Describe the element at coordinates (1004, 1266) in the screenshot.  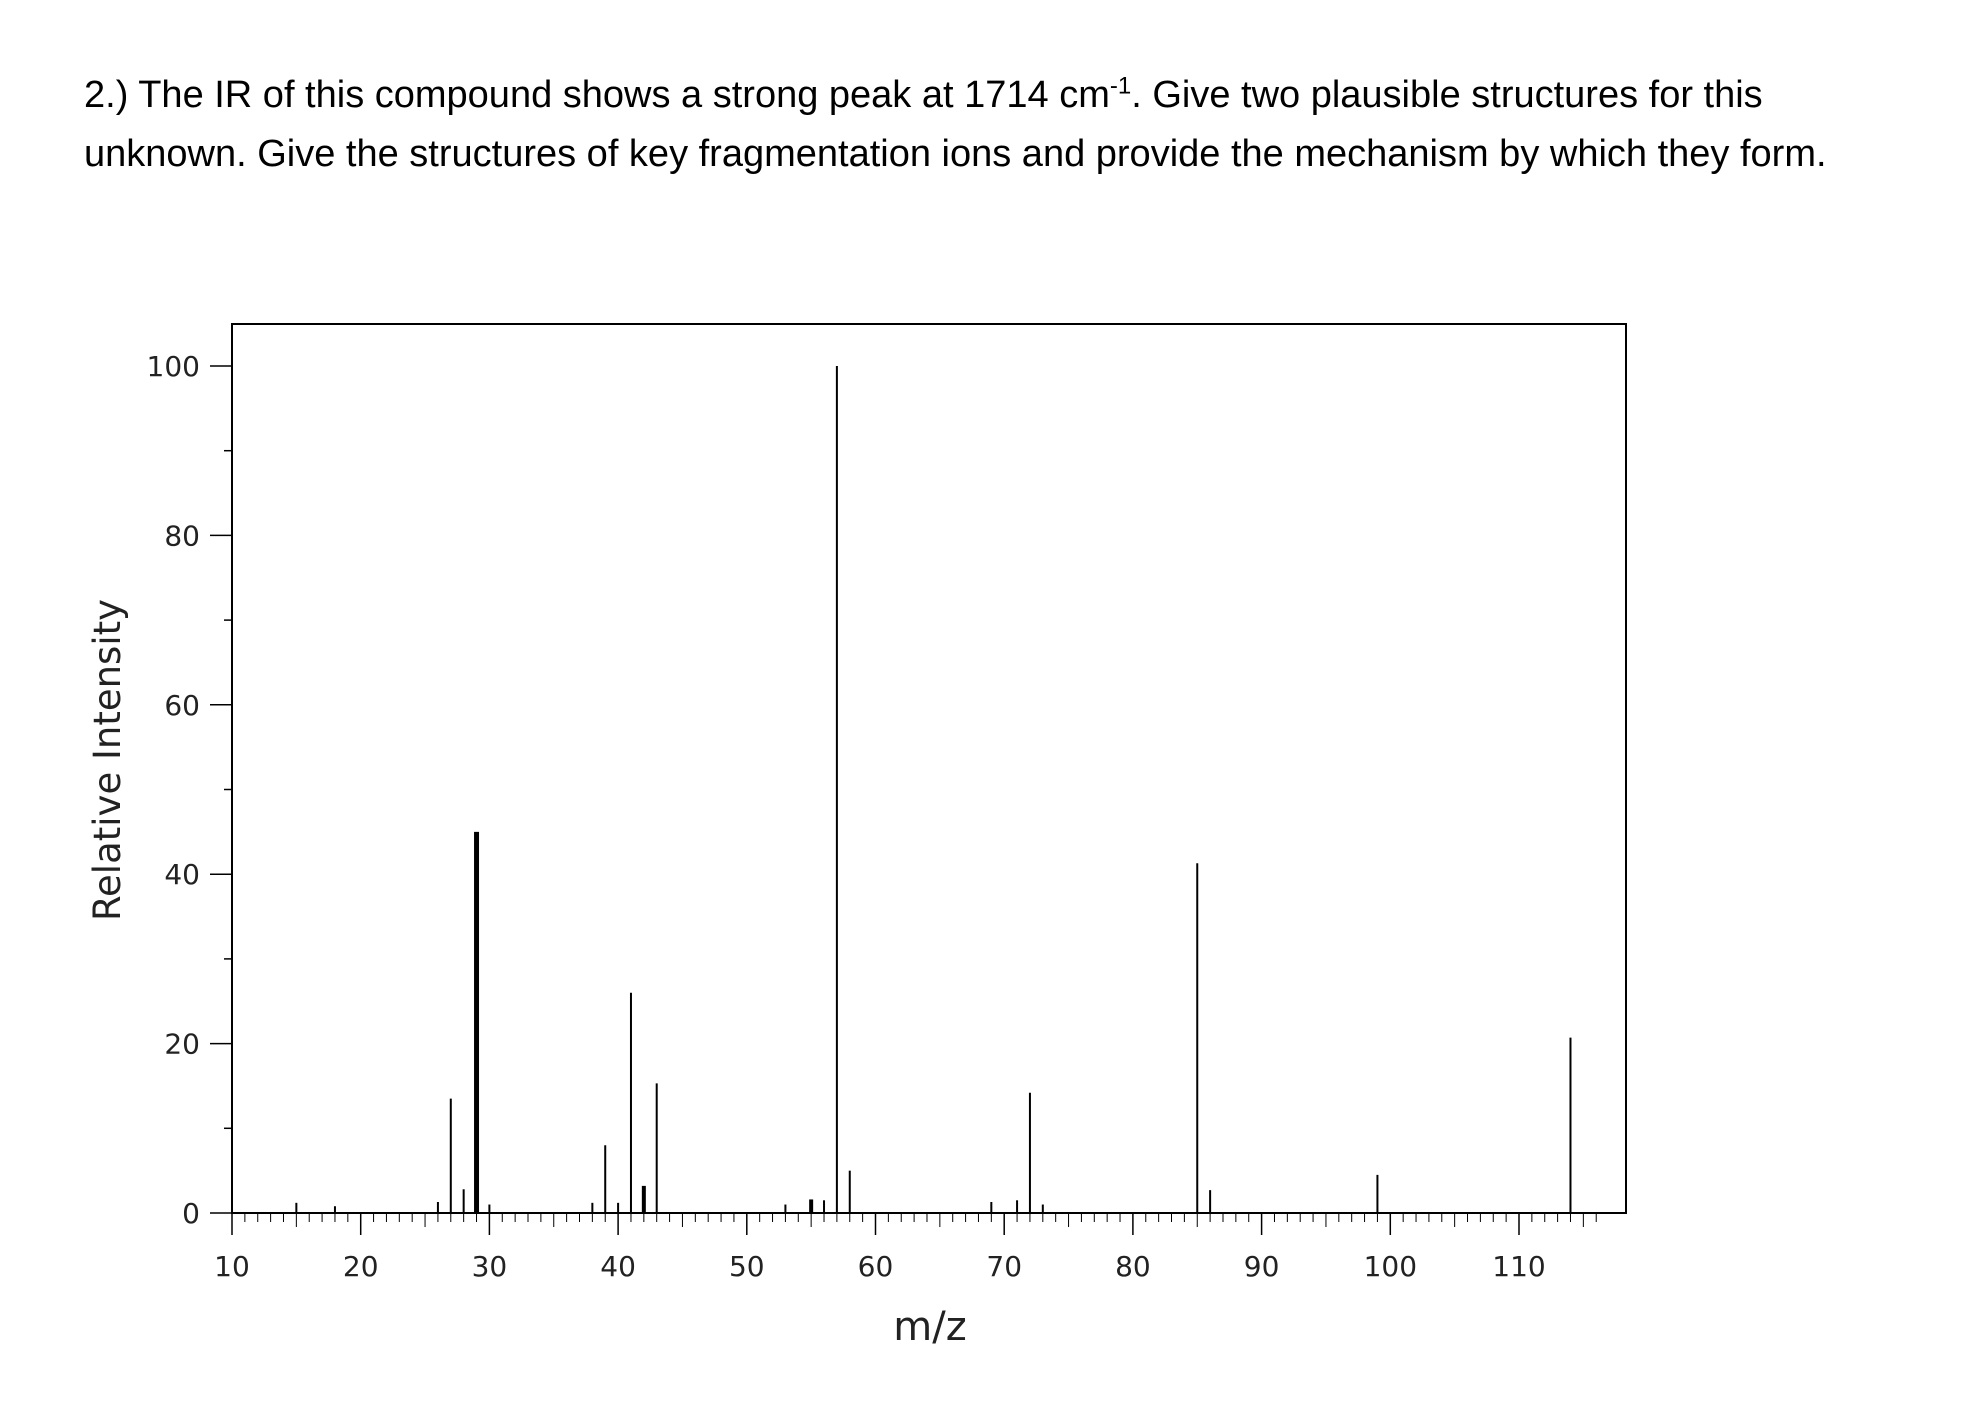
I see `x-tick-label: 70` at that location.